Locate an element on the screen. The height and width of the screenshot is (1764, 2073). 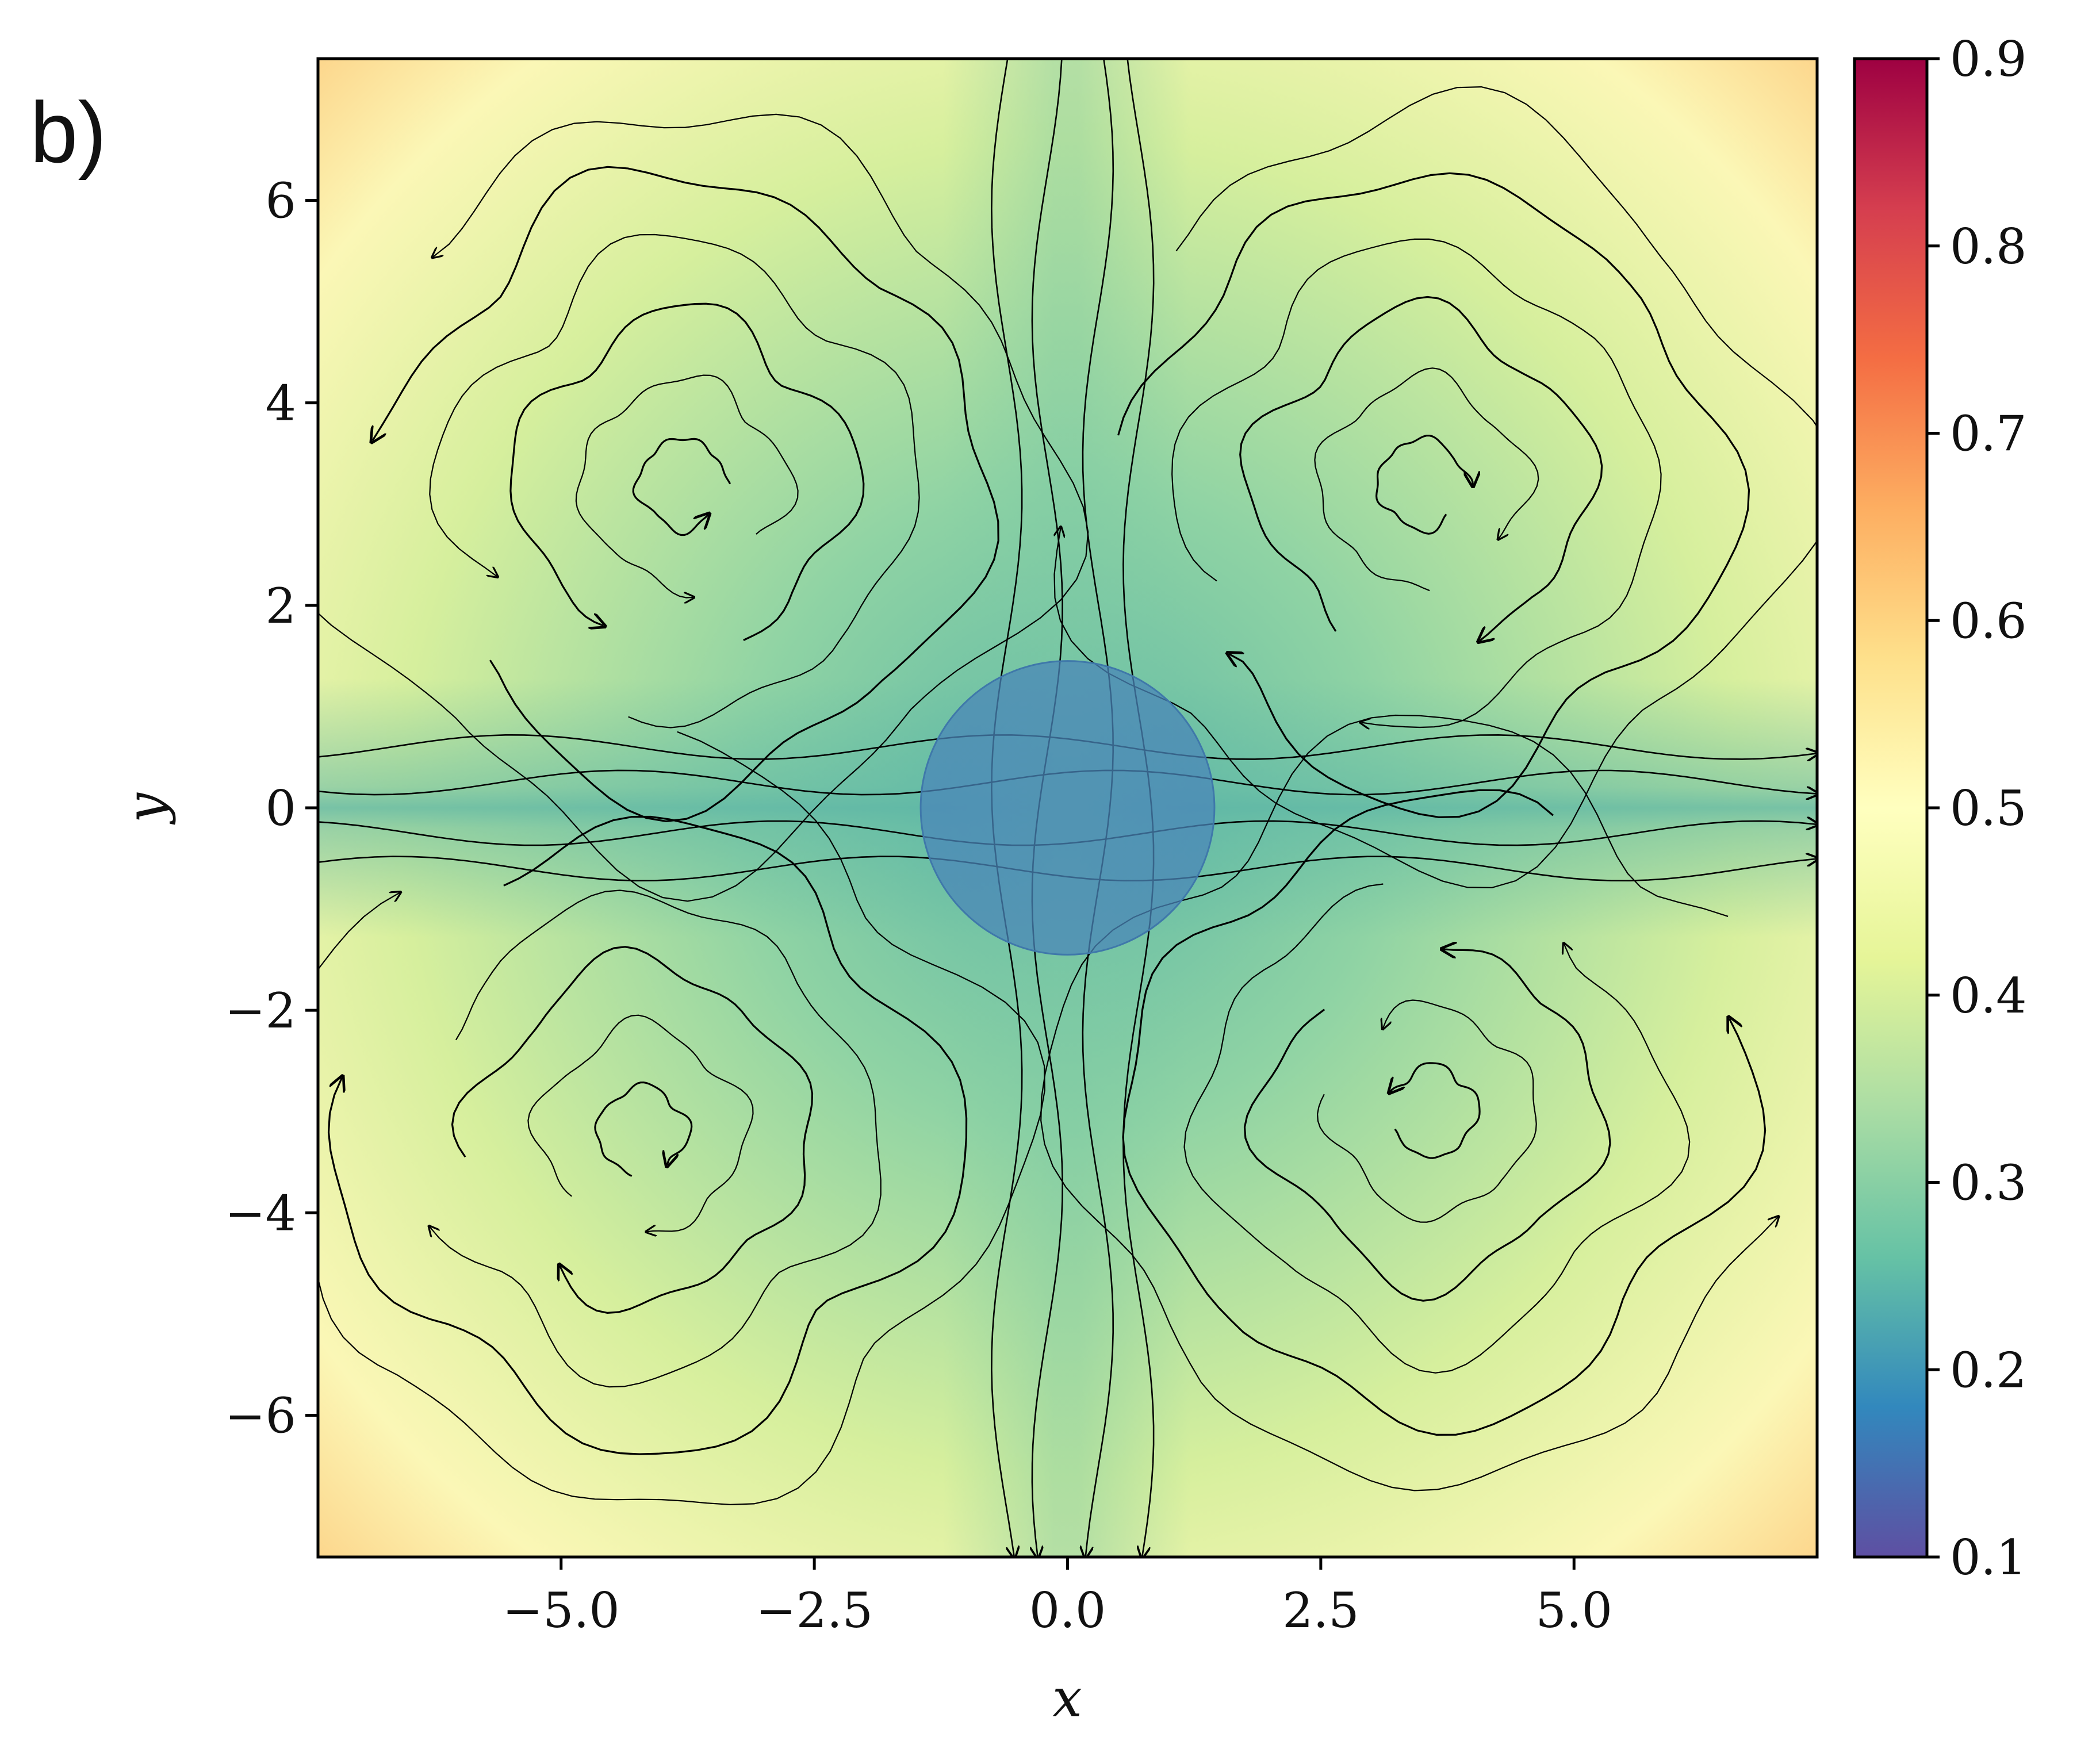
colorbar-tick-label: 0.2 is located at coordinates (1988, 1370).